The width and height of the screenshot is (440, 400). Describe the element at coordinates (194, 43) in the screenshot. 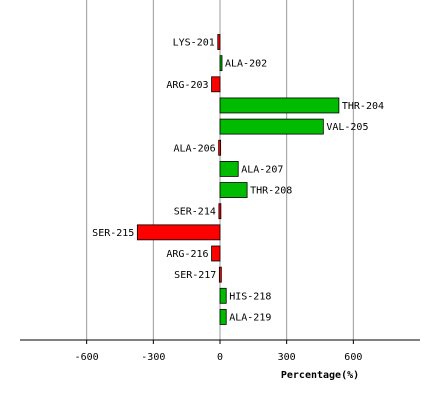

I see `bar-label: LYS-201` at that location.